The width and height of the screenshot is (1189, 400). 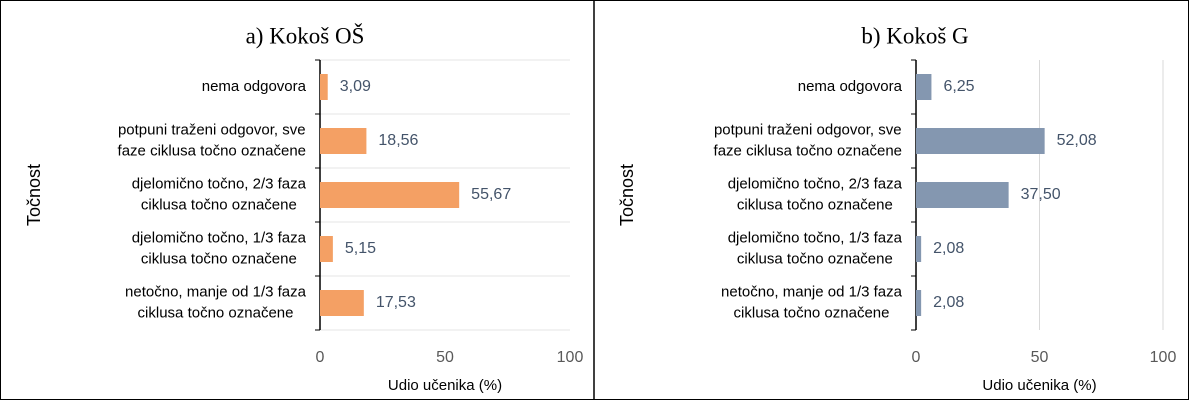 What do you see at coordinates (398, 140) in the screenshot?
I see `value-label: 18,56` at bounding box center [398, 140].